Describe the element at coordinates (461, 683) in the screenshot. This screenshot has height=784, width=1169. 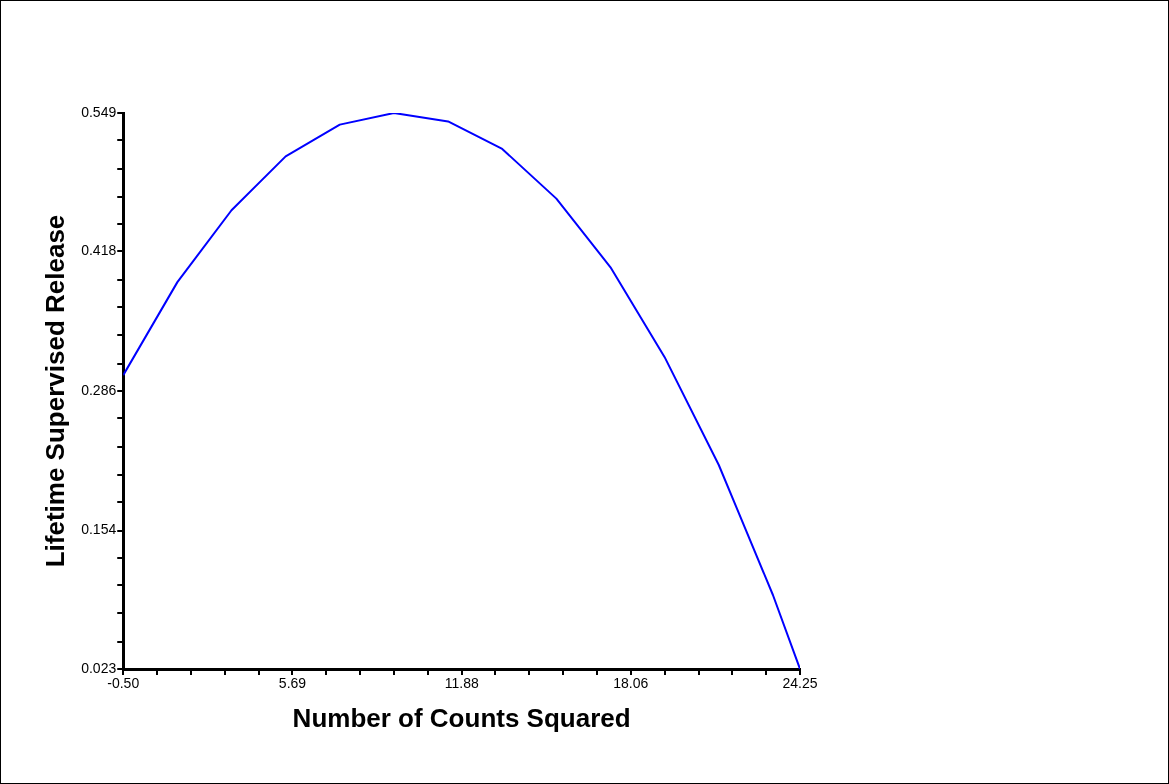
I see `x-tick-label: 11.88` at that location.